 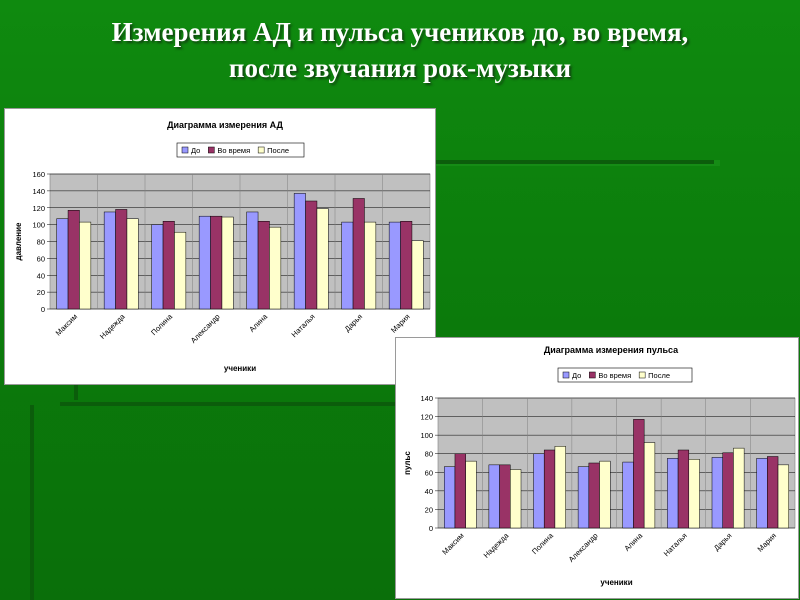 I want to click on bp-y-tick-label-4: 80, so click(x=41, y=242).